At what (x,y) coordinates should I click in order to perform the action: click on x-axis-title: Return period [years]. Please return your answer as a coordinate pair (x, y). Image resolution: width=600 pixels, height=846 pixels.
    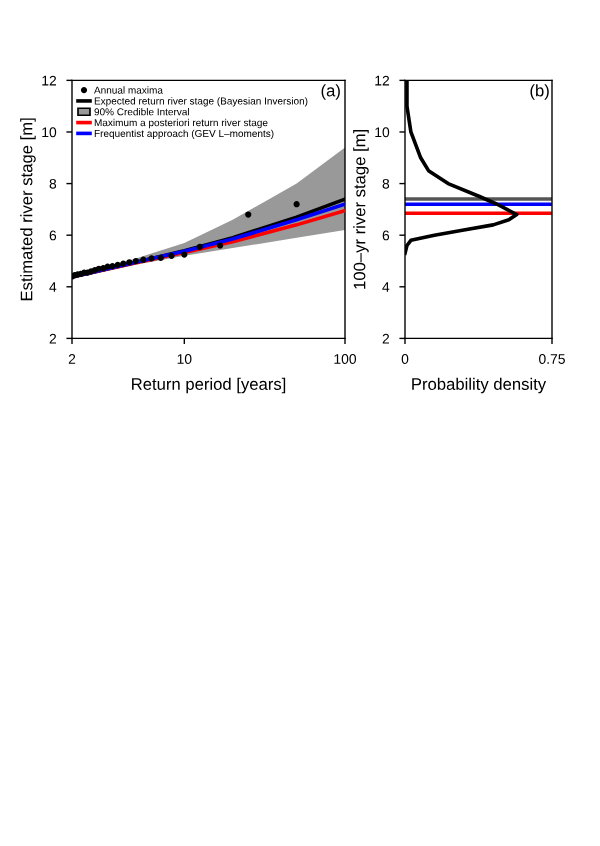
    Looking at the image, I should click on (209, 385).